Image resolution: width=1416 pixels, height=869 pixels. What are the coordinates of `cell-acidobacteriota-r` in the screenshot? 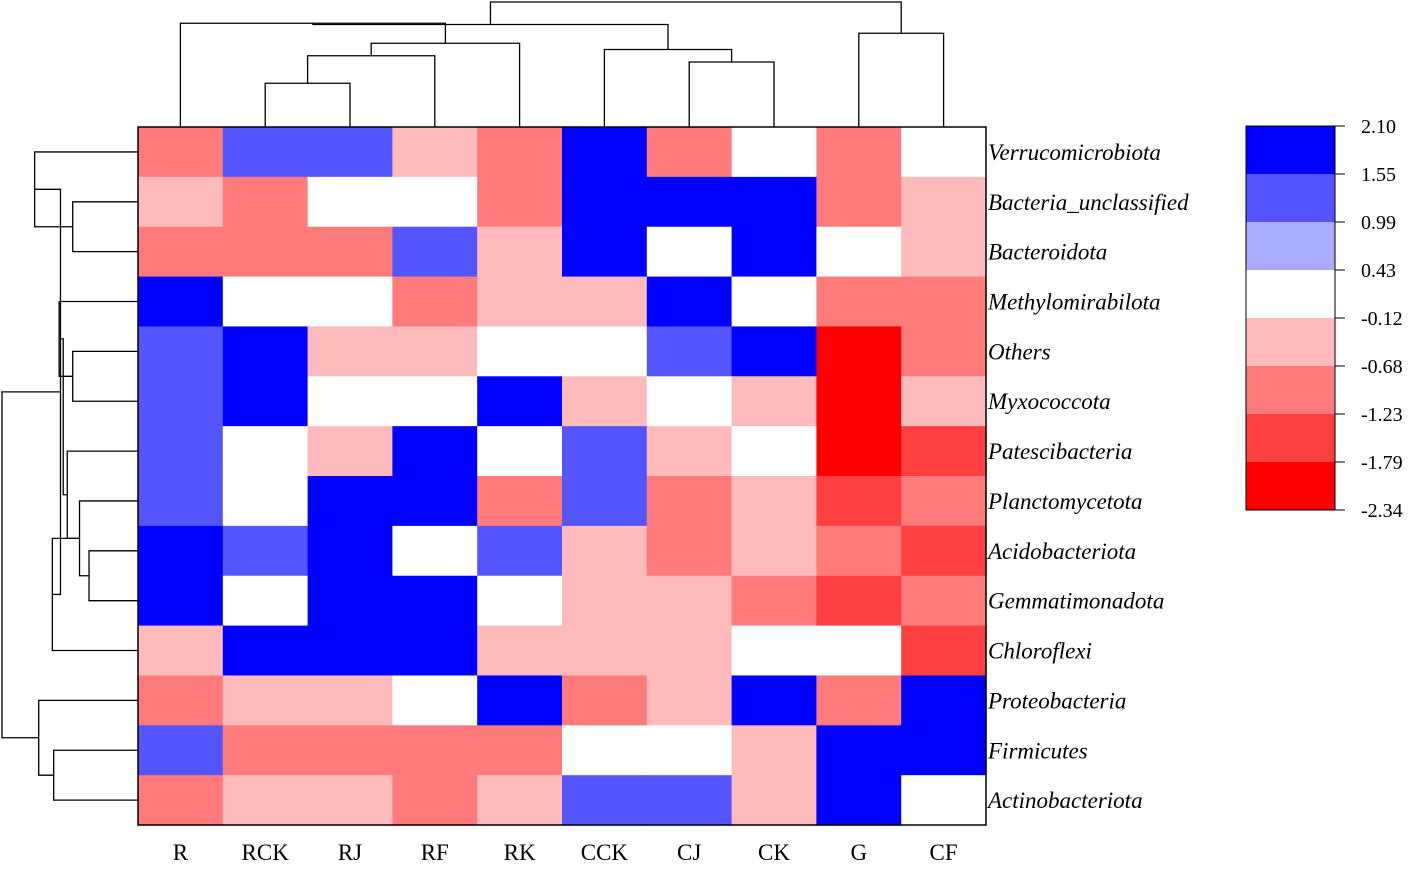 It's located at (181, 551).